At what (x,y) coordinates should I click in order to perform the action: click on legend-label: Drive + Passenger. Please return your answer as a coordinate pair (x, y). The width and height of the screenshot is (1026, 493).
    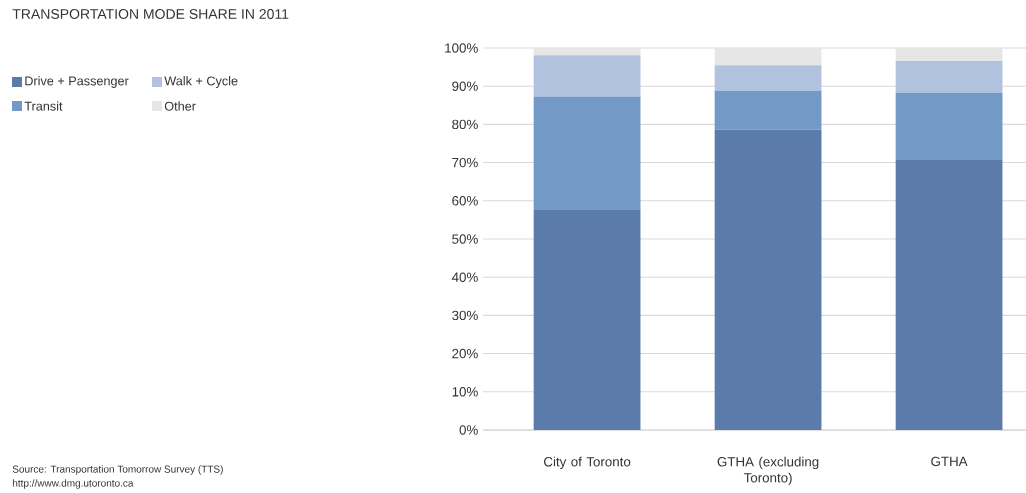
    Looking at the image, I should click on (77, 82).